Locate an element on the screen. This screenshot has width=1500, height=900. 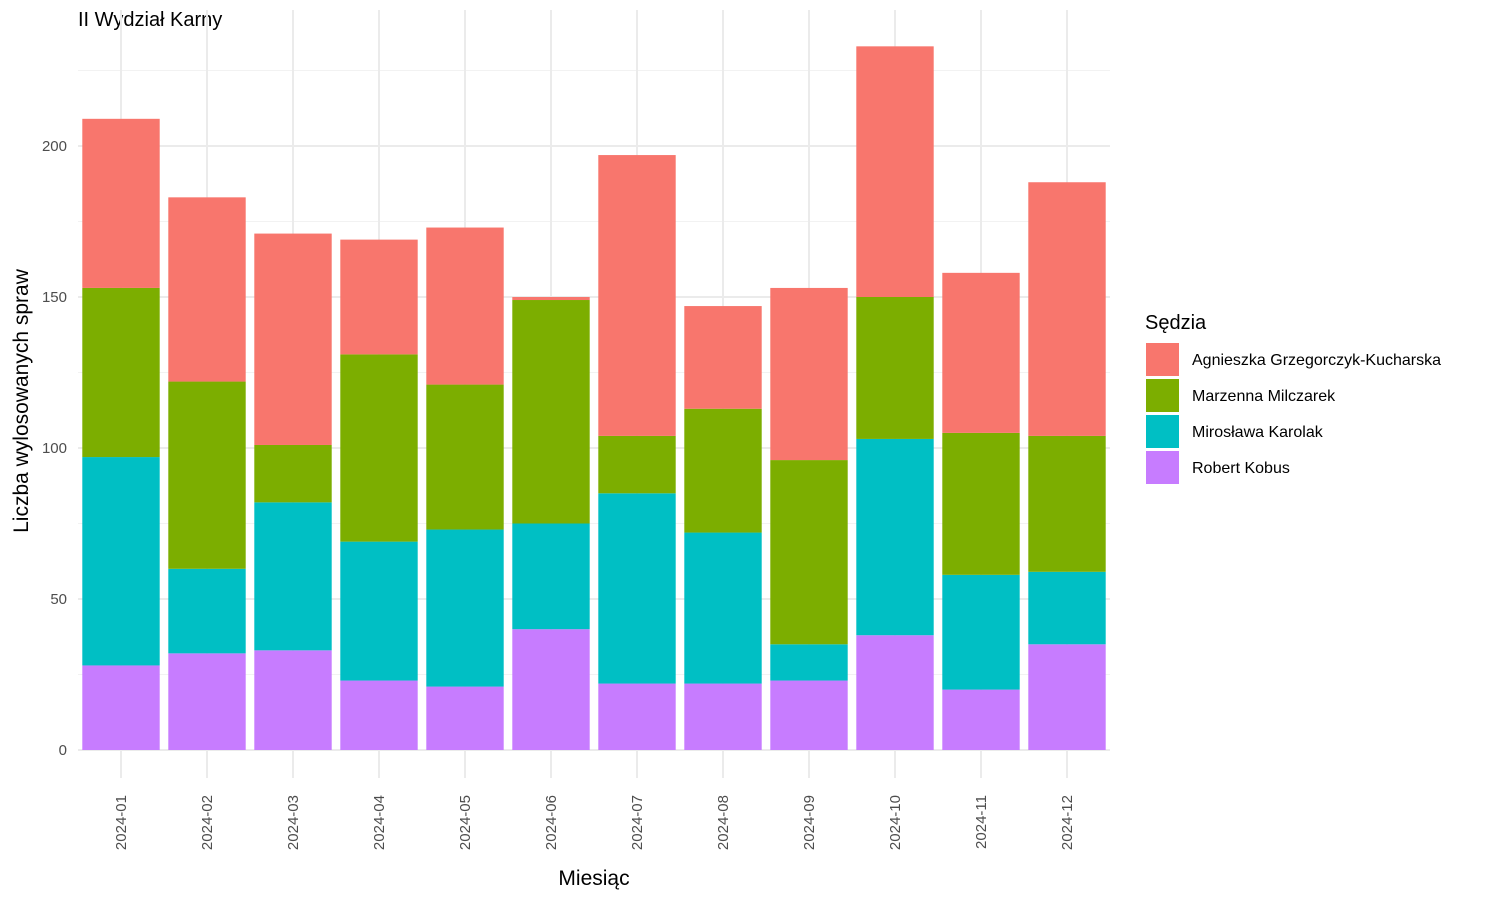
y-tick-label: 100 is located at coordinates (54, 448).